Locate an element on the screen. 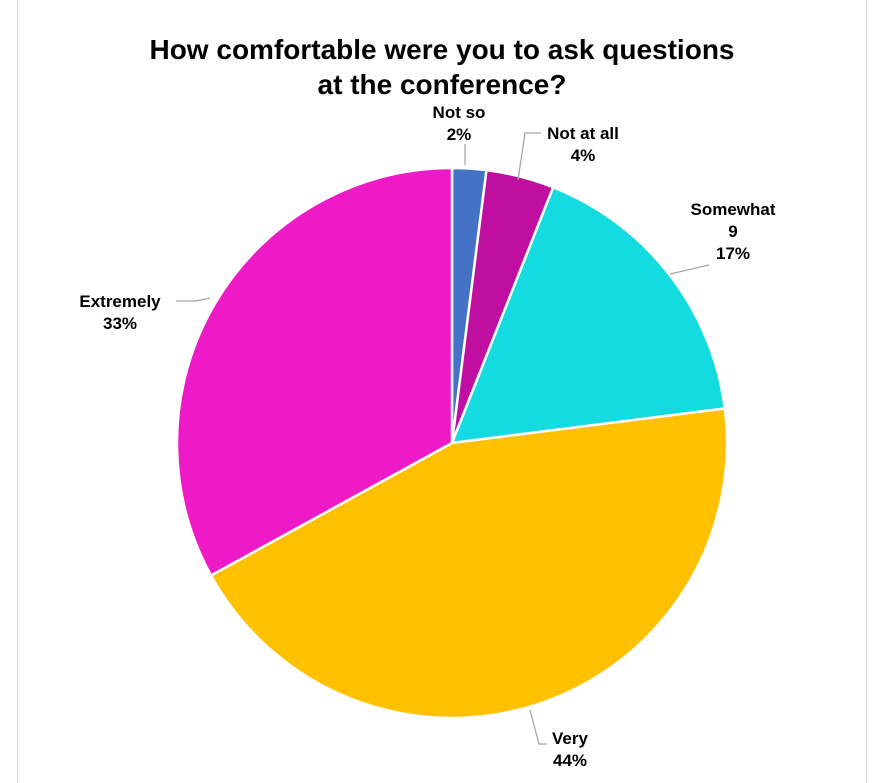 The height and width of the screenshot is (783, 884). data-label-category: Somewhat is located at coordinates (732, 209).